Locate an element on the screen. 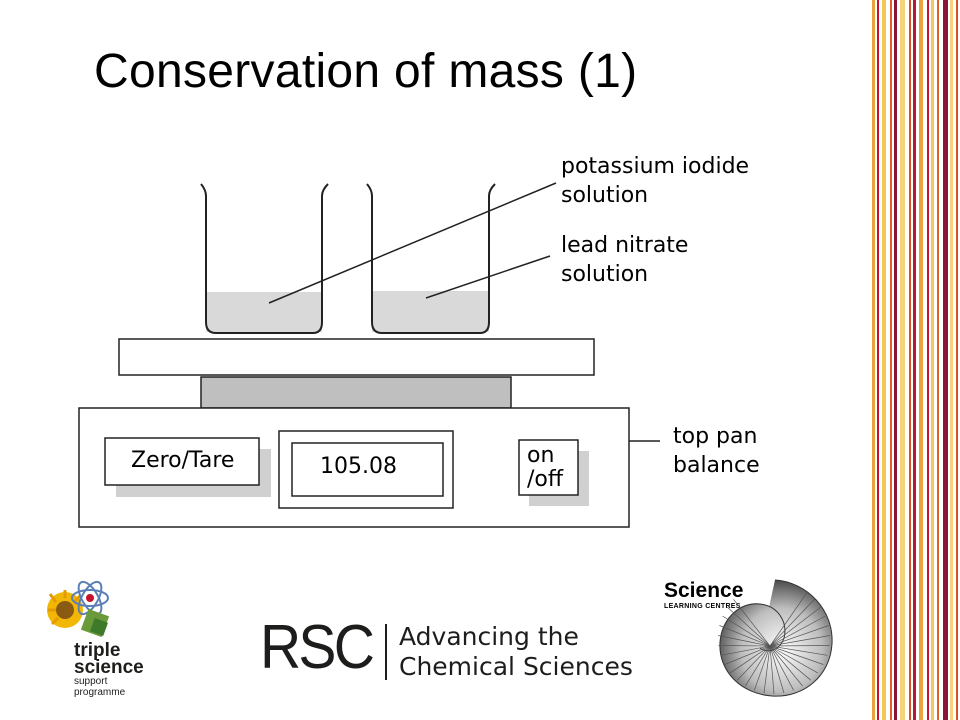  triple-science-logo-graphic is located at coordinates (78, 609).